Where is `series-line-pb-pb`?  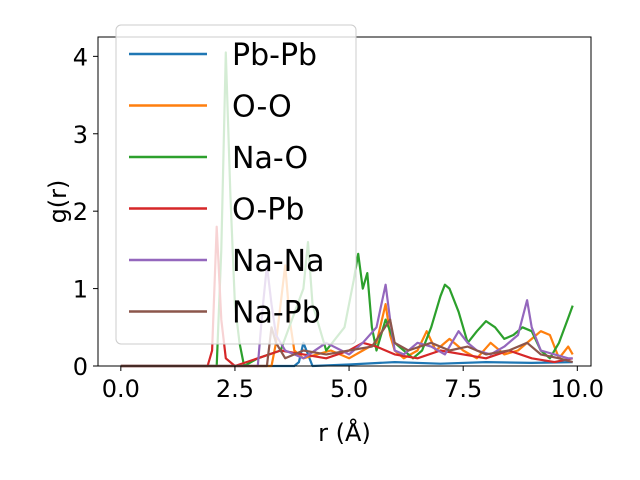 series-line-pb-pb is located at coordinates (346, 354).